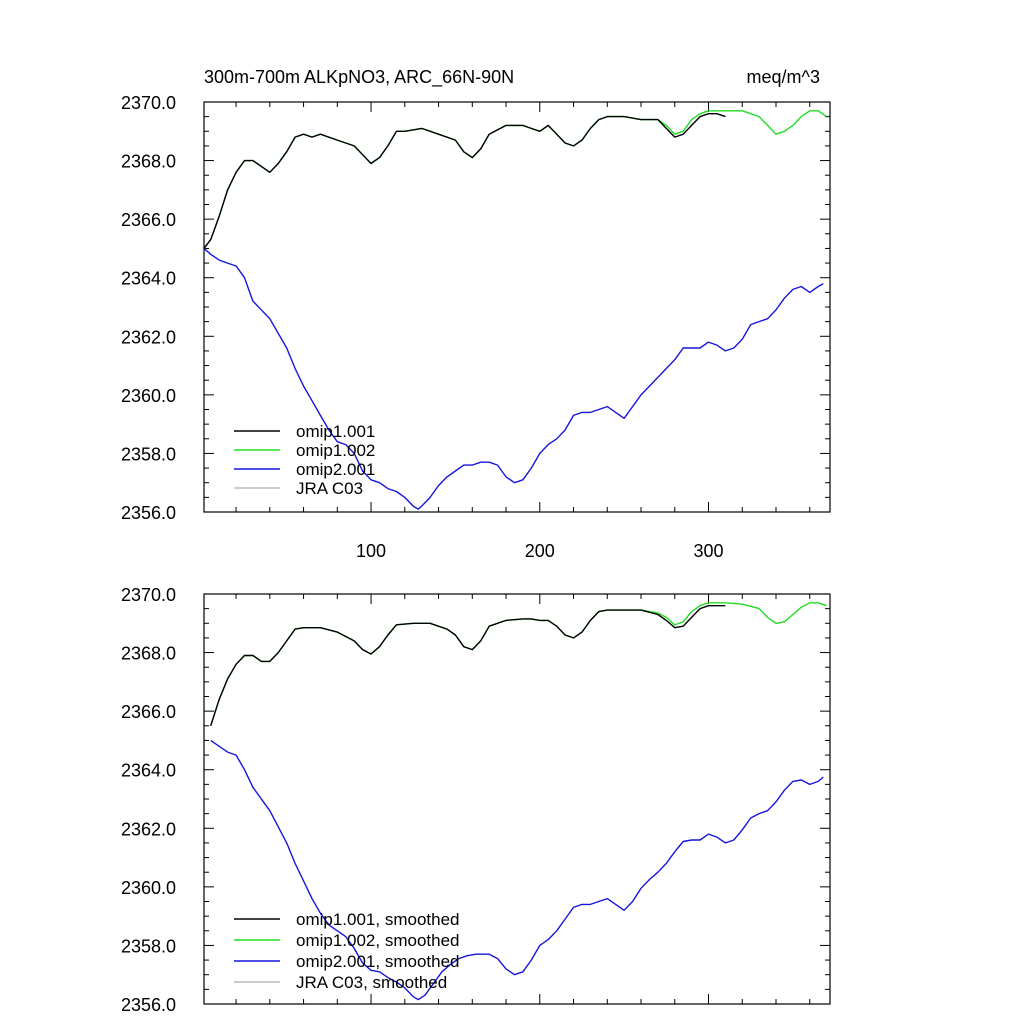  What do you see at coordinates (329, 488) in the screenshot?
I see `legend-label: JRA C03` at bounding box center [329, 488].